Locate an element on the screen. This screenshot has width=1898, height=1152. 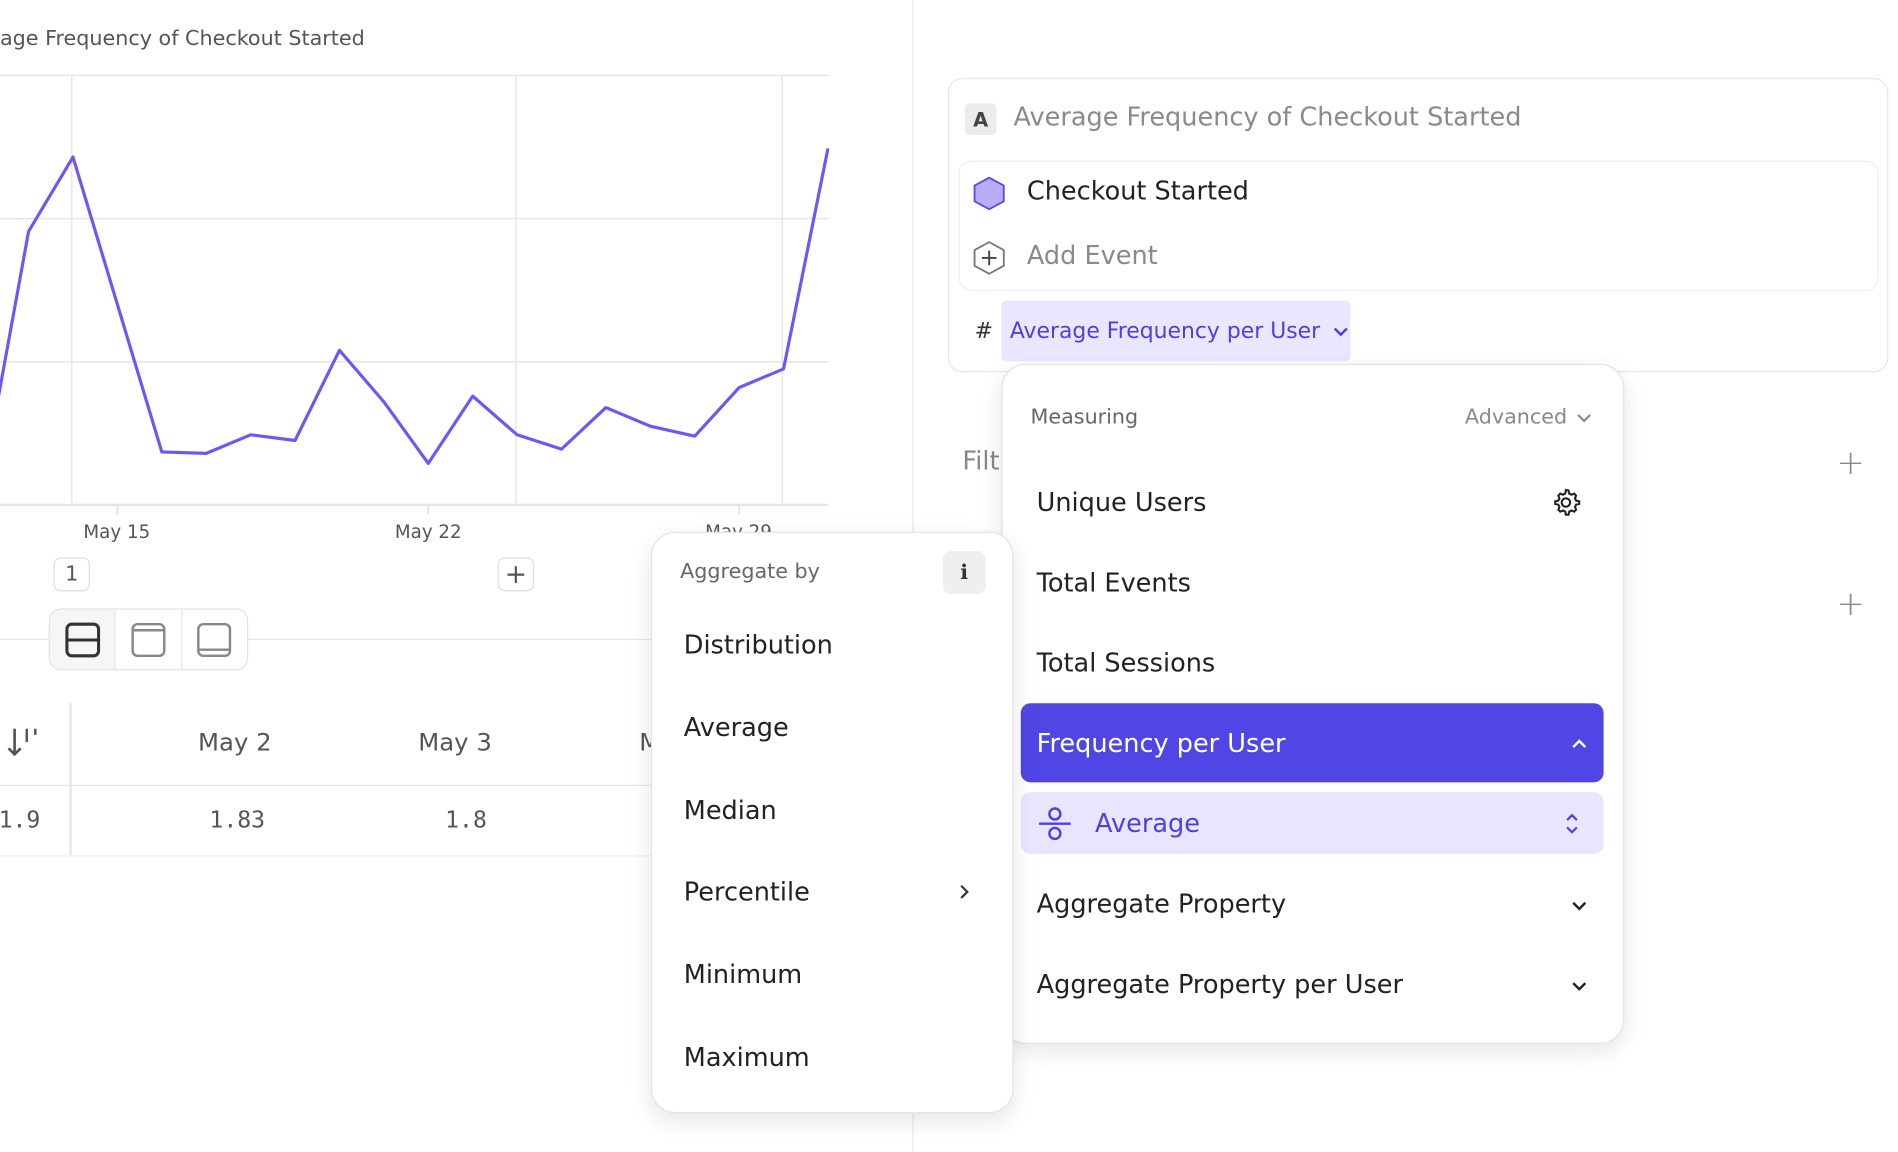
average-subselect: Average is located at coordinates (1312, 823).